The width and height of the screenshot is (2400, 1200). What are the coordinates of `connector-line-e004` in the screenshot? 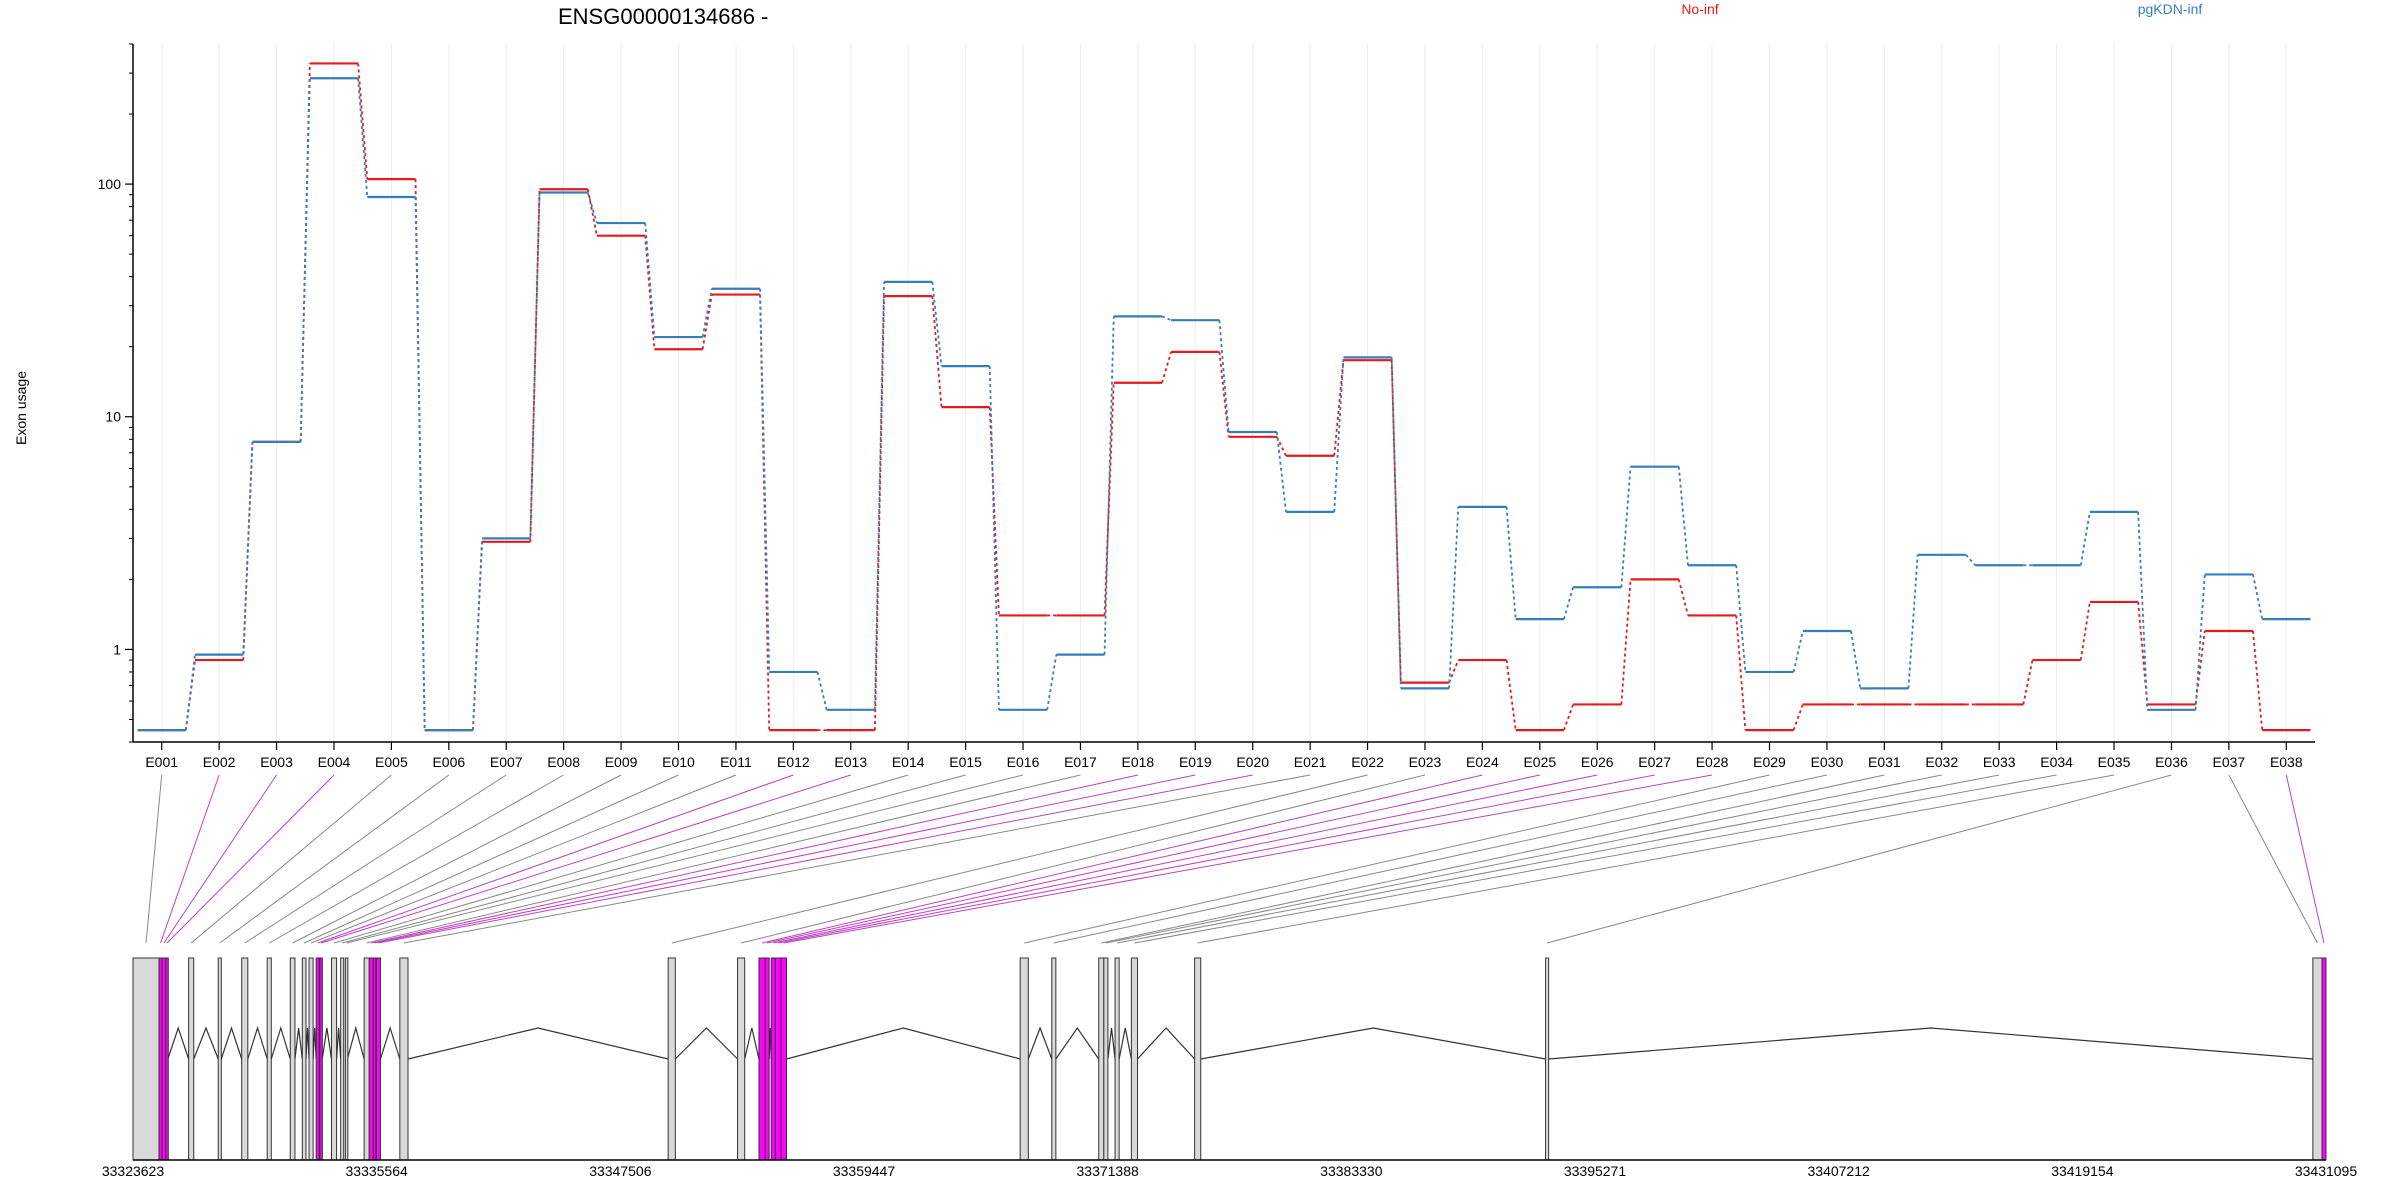 It's located at (250, 859).